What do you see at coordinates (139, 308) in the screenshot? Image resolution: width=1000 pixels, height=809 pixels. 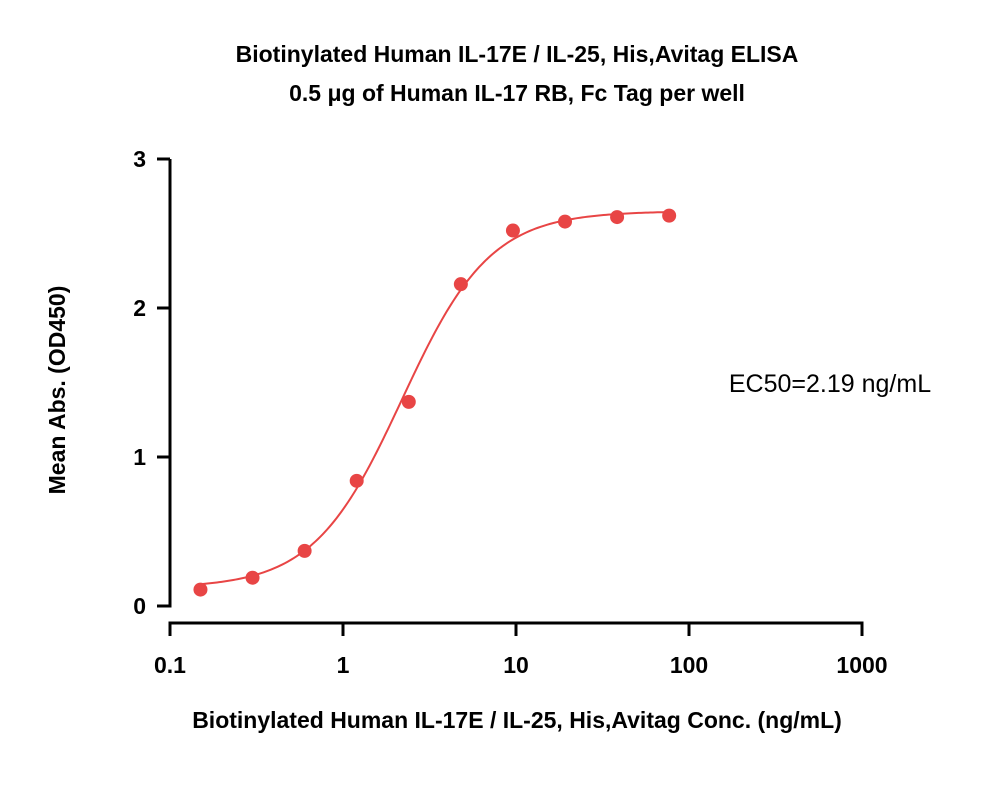 I see `y-tick-label: 2` at bounding box center [139, 308].